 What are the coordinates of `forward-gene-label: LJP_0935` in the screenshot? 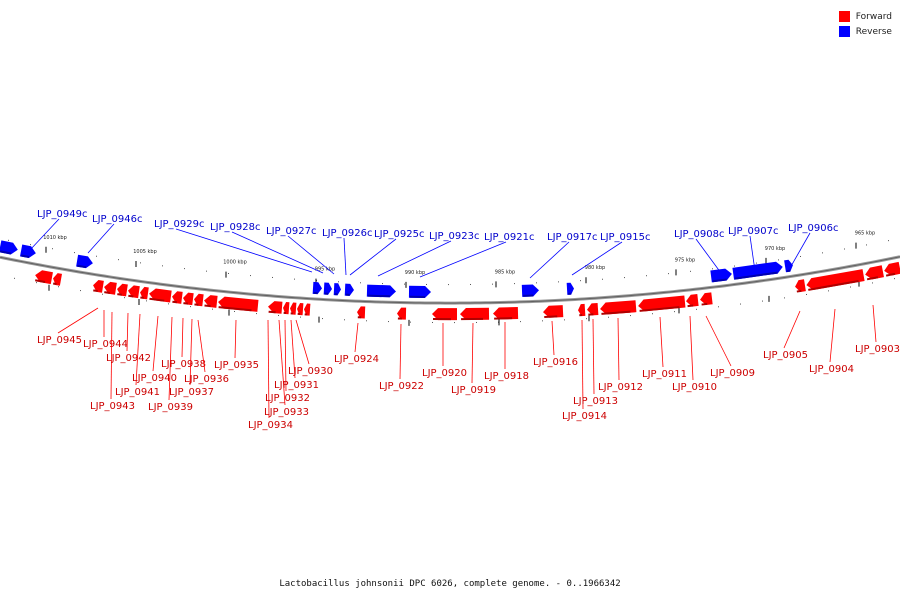 It's located at (236, 365).